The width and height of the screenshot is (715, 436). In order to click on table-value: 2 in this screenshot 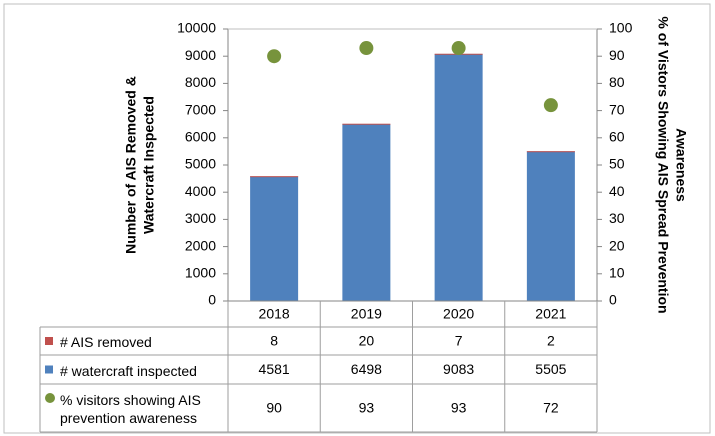, I will do `click(551, 341)`.